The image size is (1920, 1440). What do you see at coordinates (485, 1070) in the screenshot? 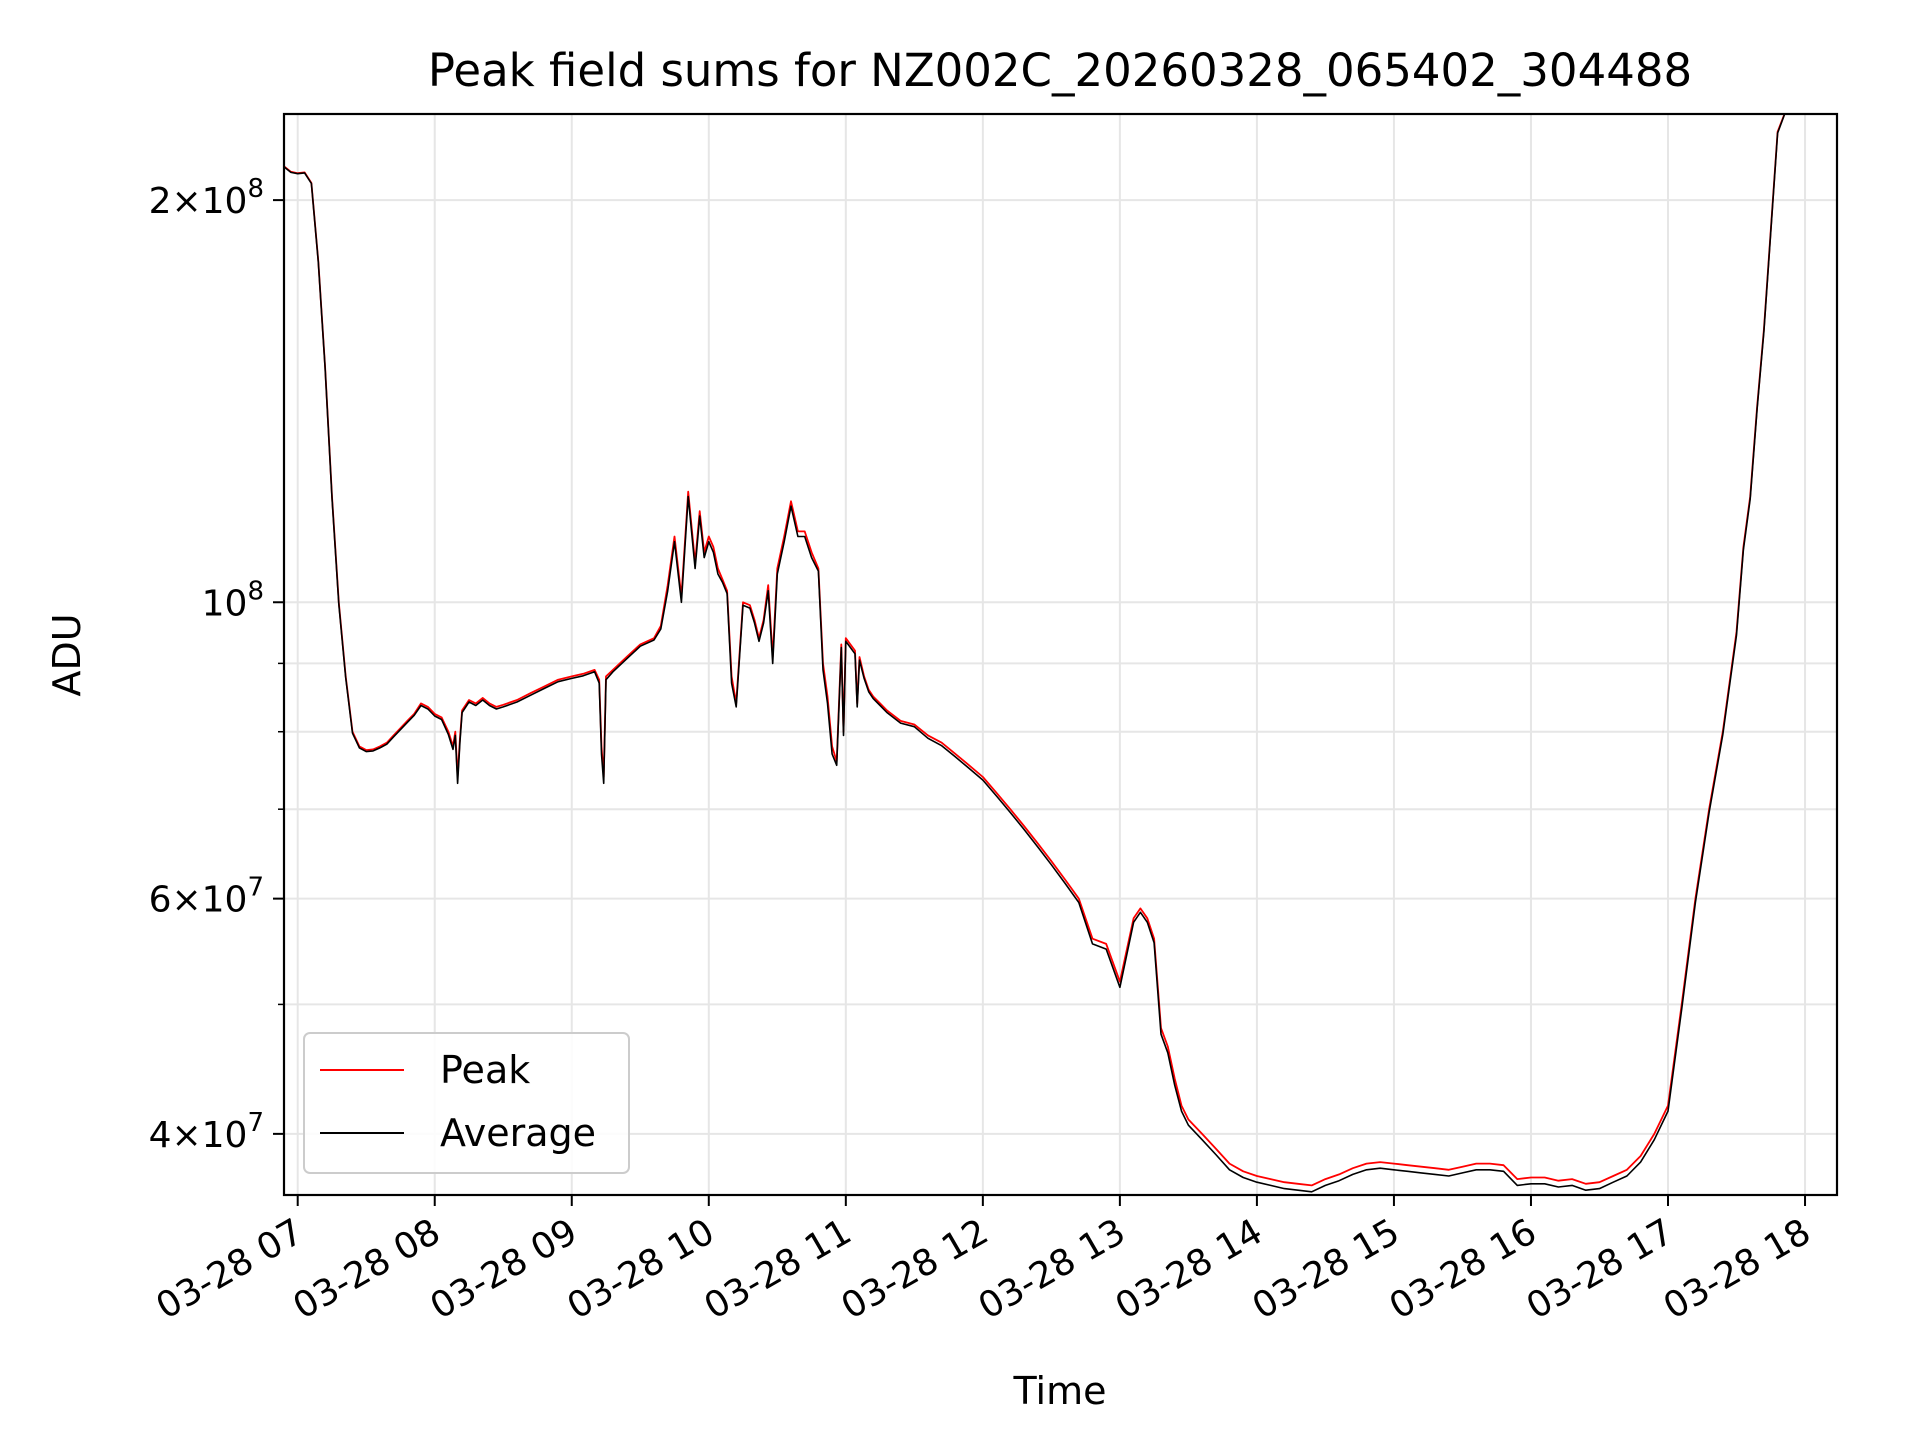
I see `legend-label-peak: Peak` at bounding box center [485, 1070].